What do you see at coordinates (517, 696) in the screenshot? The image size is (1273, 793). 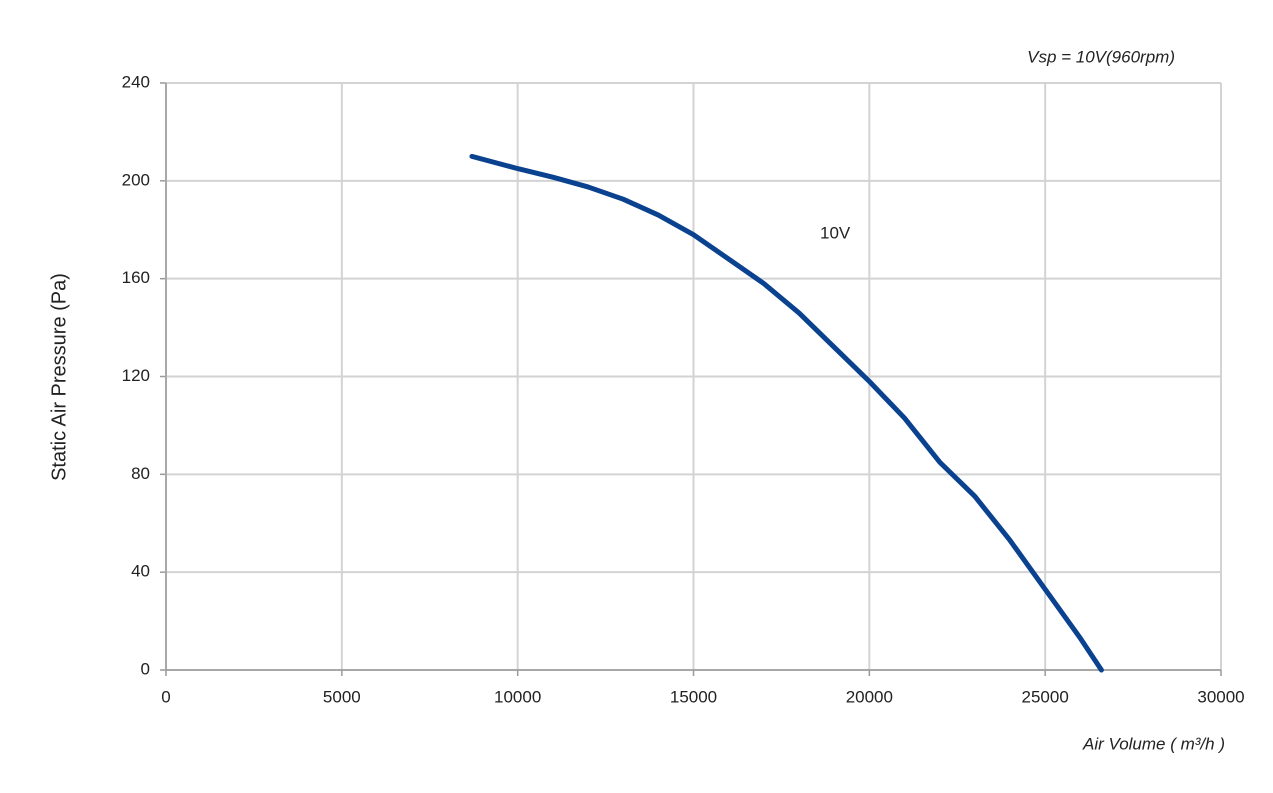 I see `x-tick-label: 10000` at bounding box center [517, 696].